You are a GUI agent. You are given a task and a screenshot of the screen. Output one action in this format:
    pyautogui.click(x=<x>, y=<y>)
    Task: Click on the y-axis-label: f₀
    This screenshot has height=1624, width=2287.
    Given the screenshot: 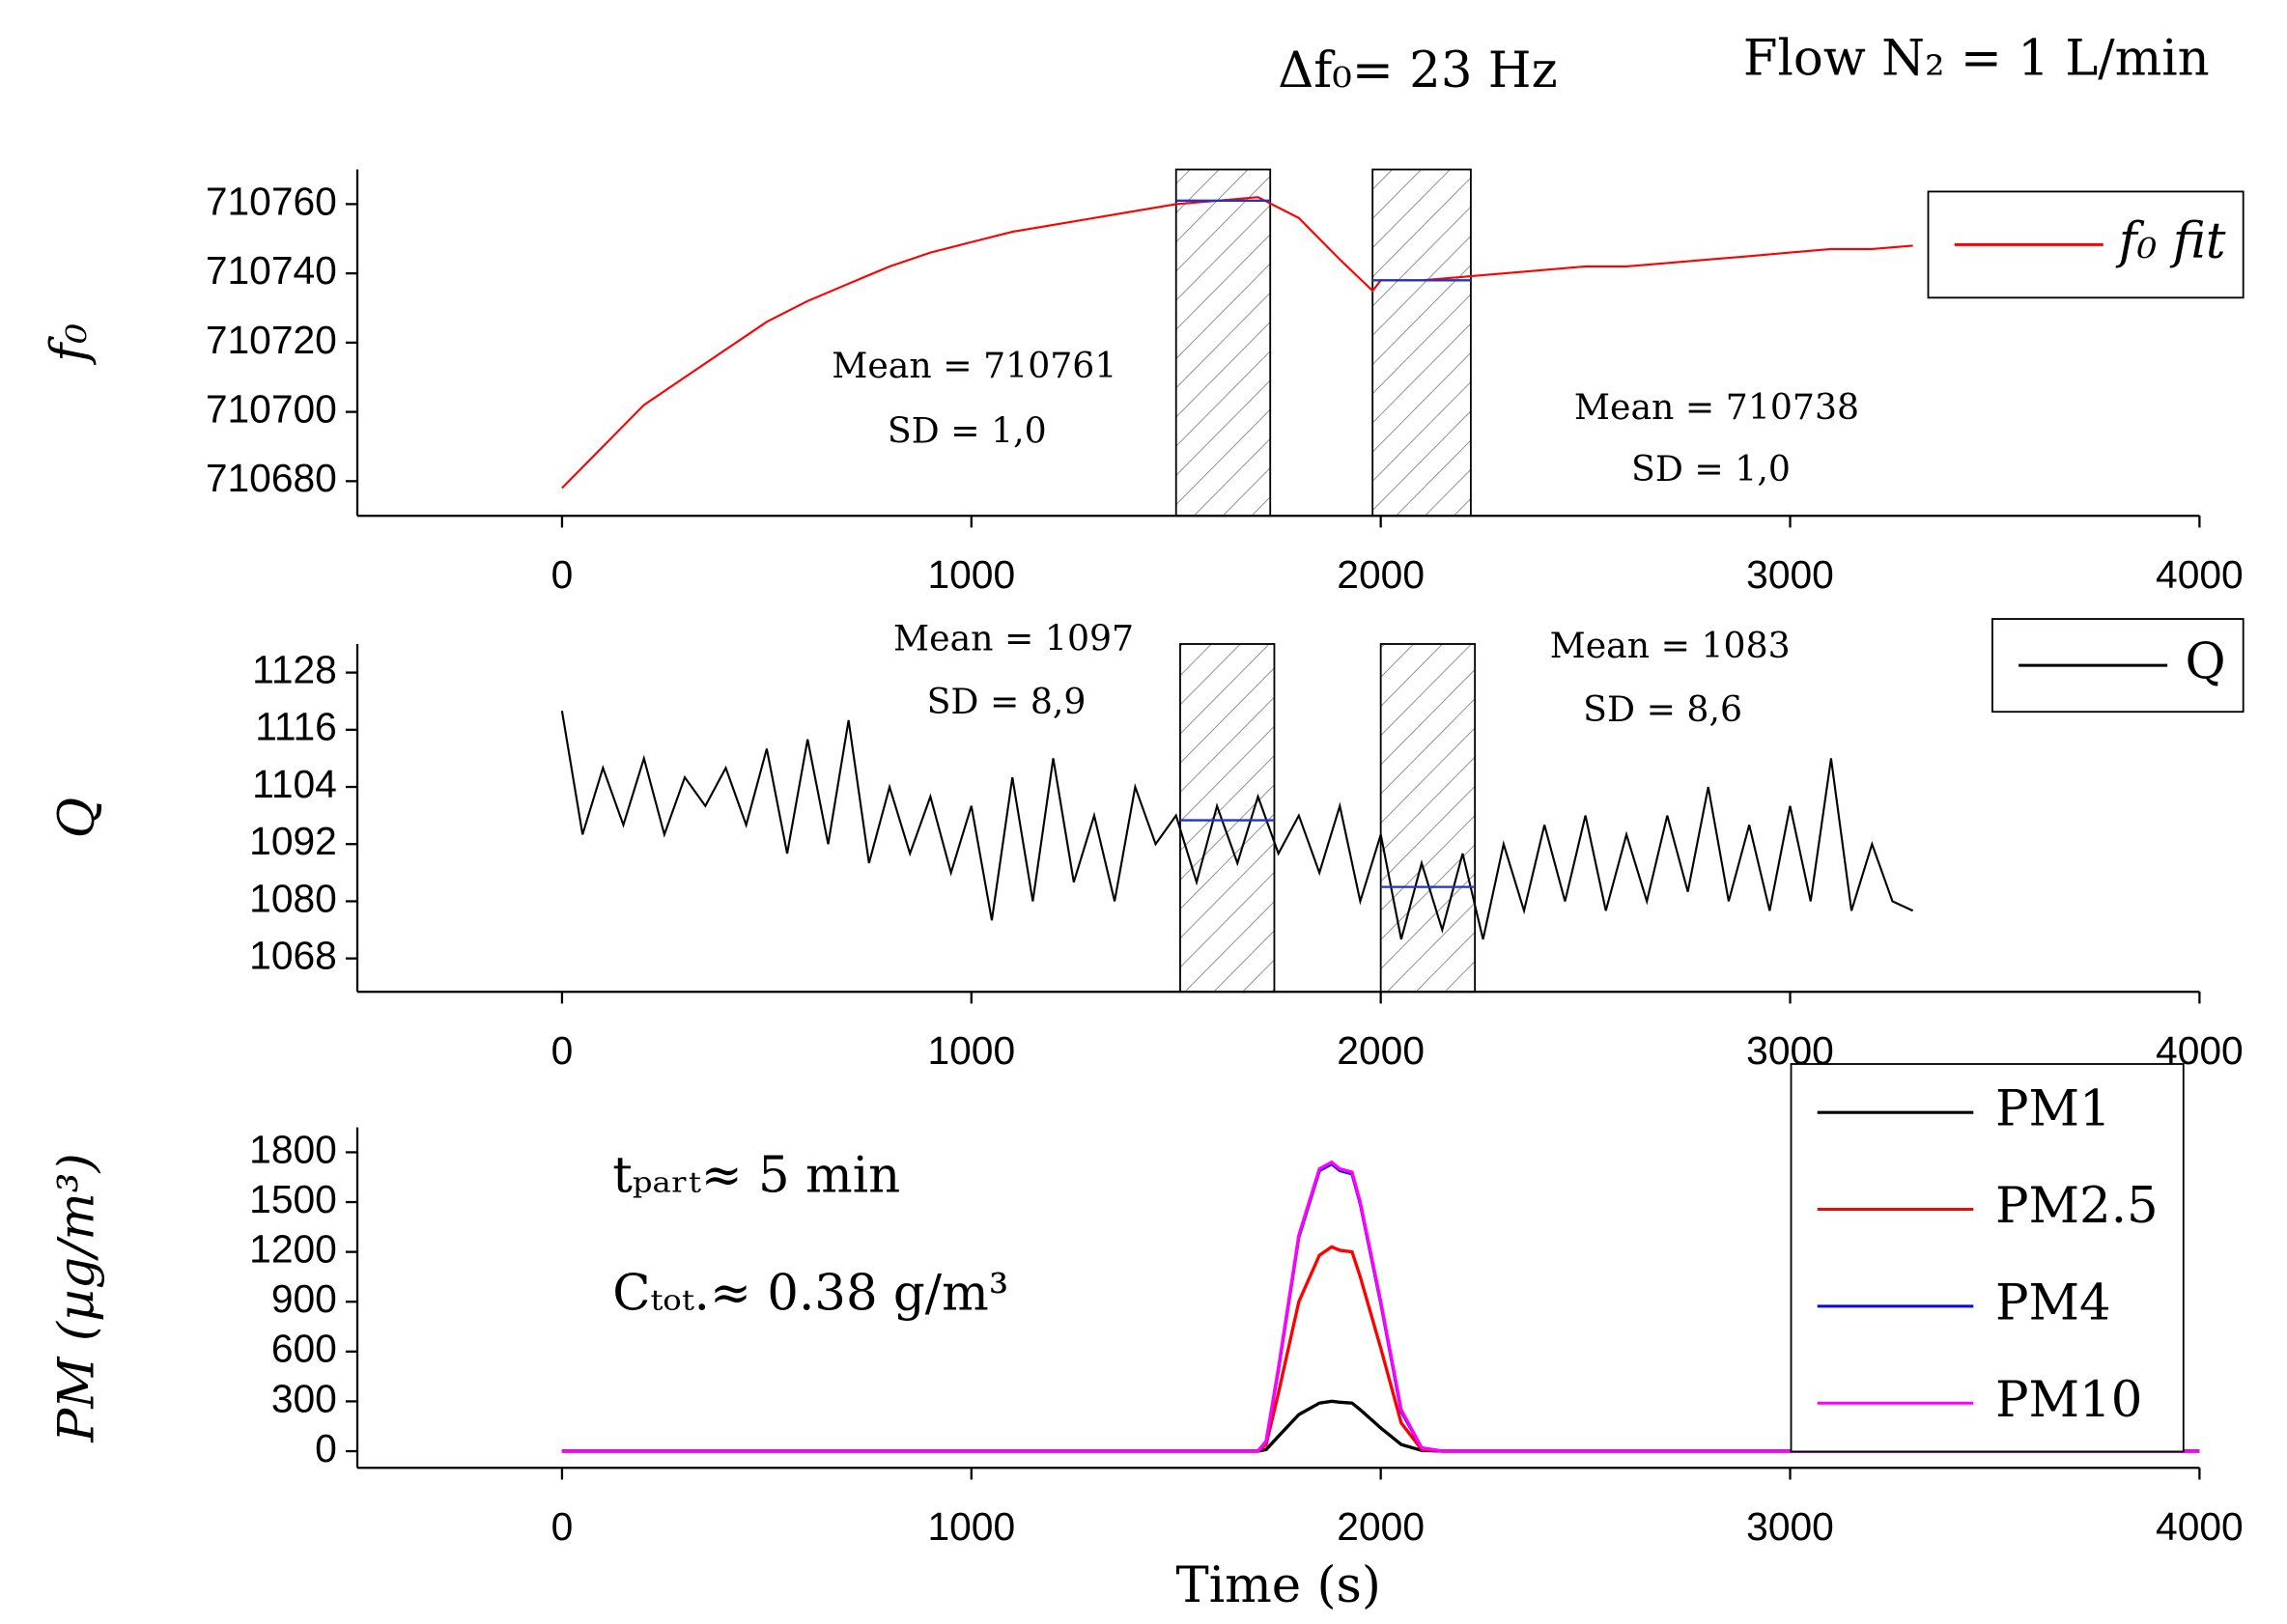 What is the action you would take?
    pyautogui.click(x=70, y=345)
    